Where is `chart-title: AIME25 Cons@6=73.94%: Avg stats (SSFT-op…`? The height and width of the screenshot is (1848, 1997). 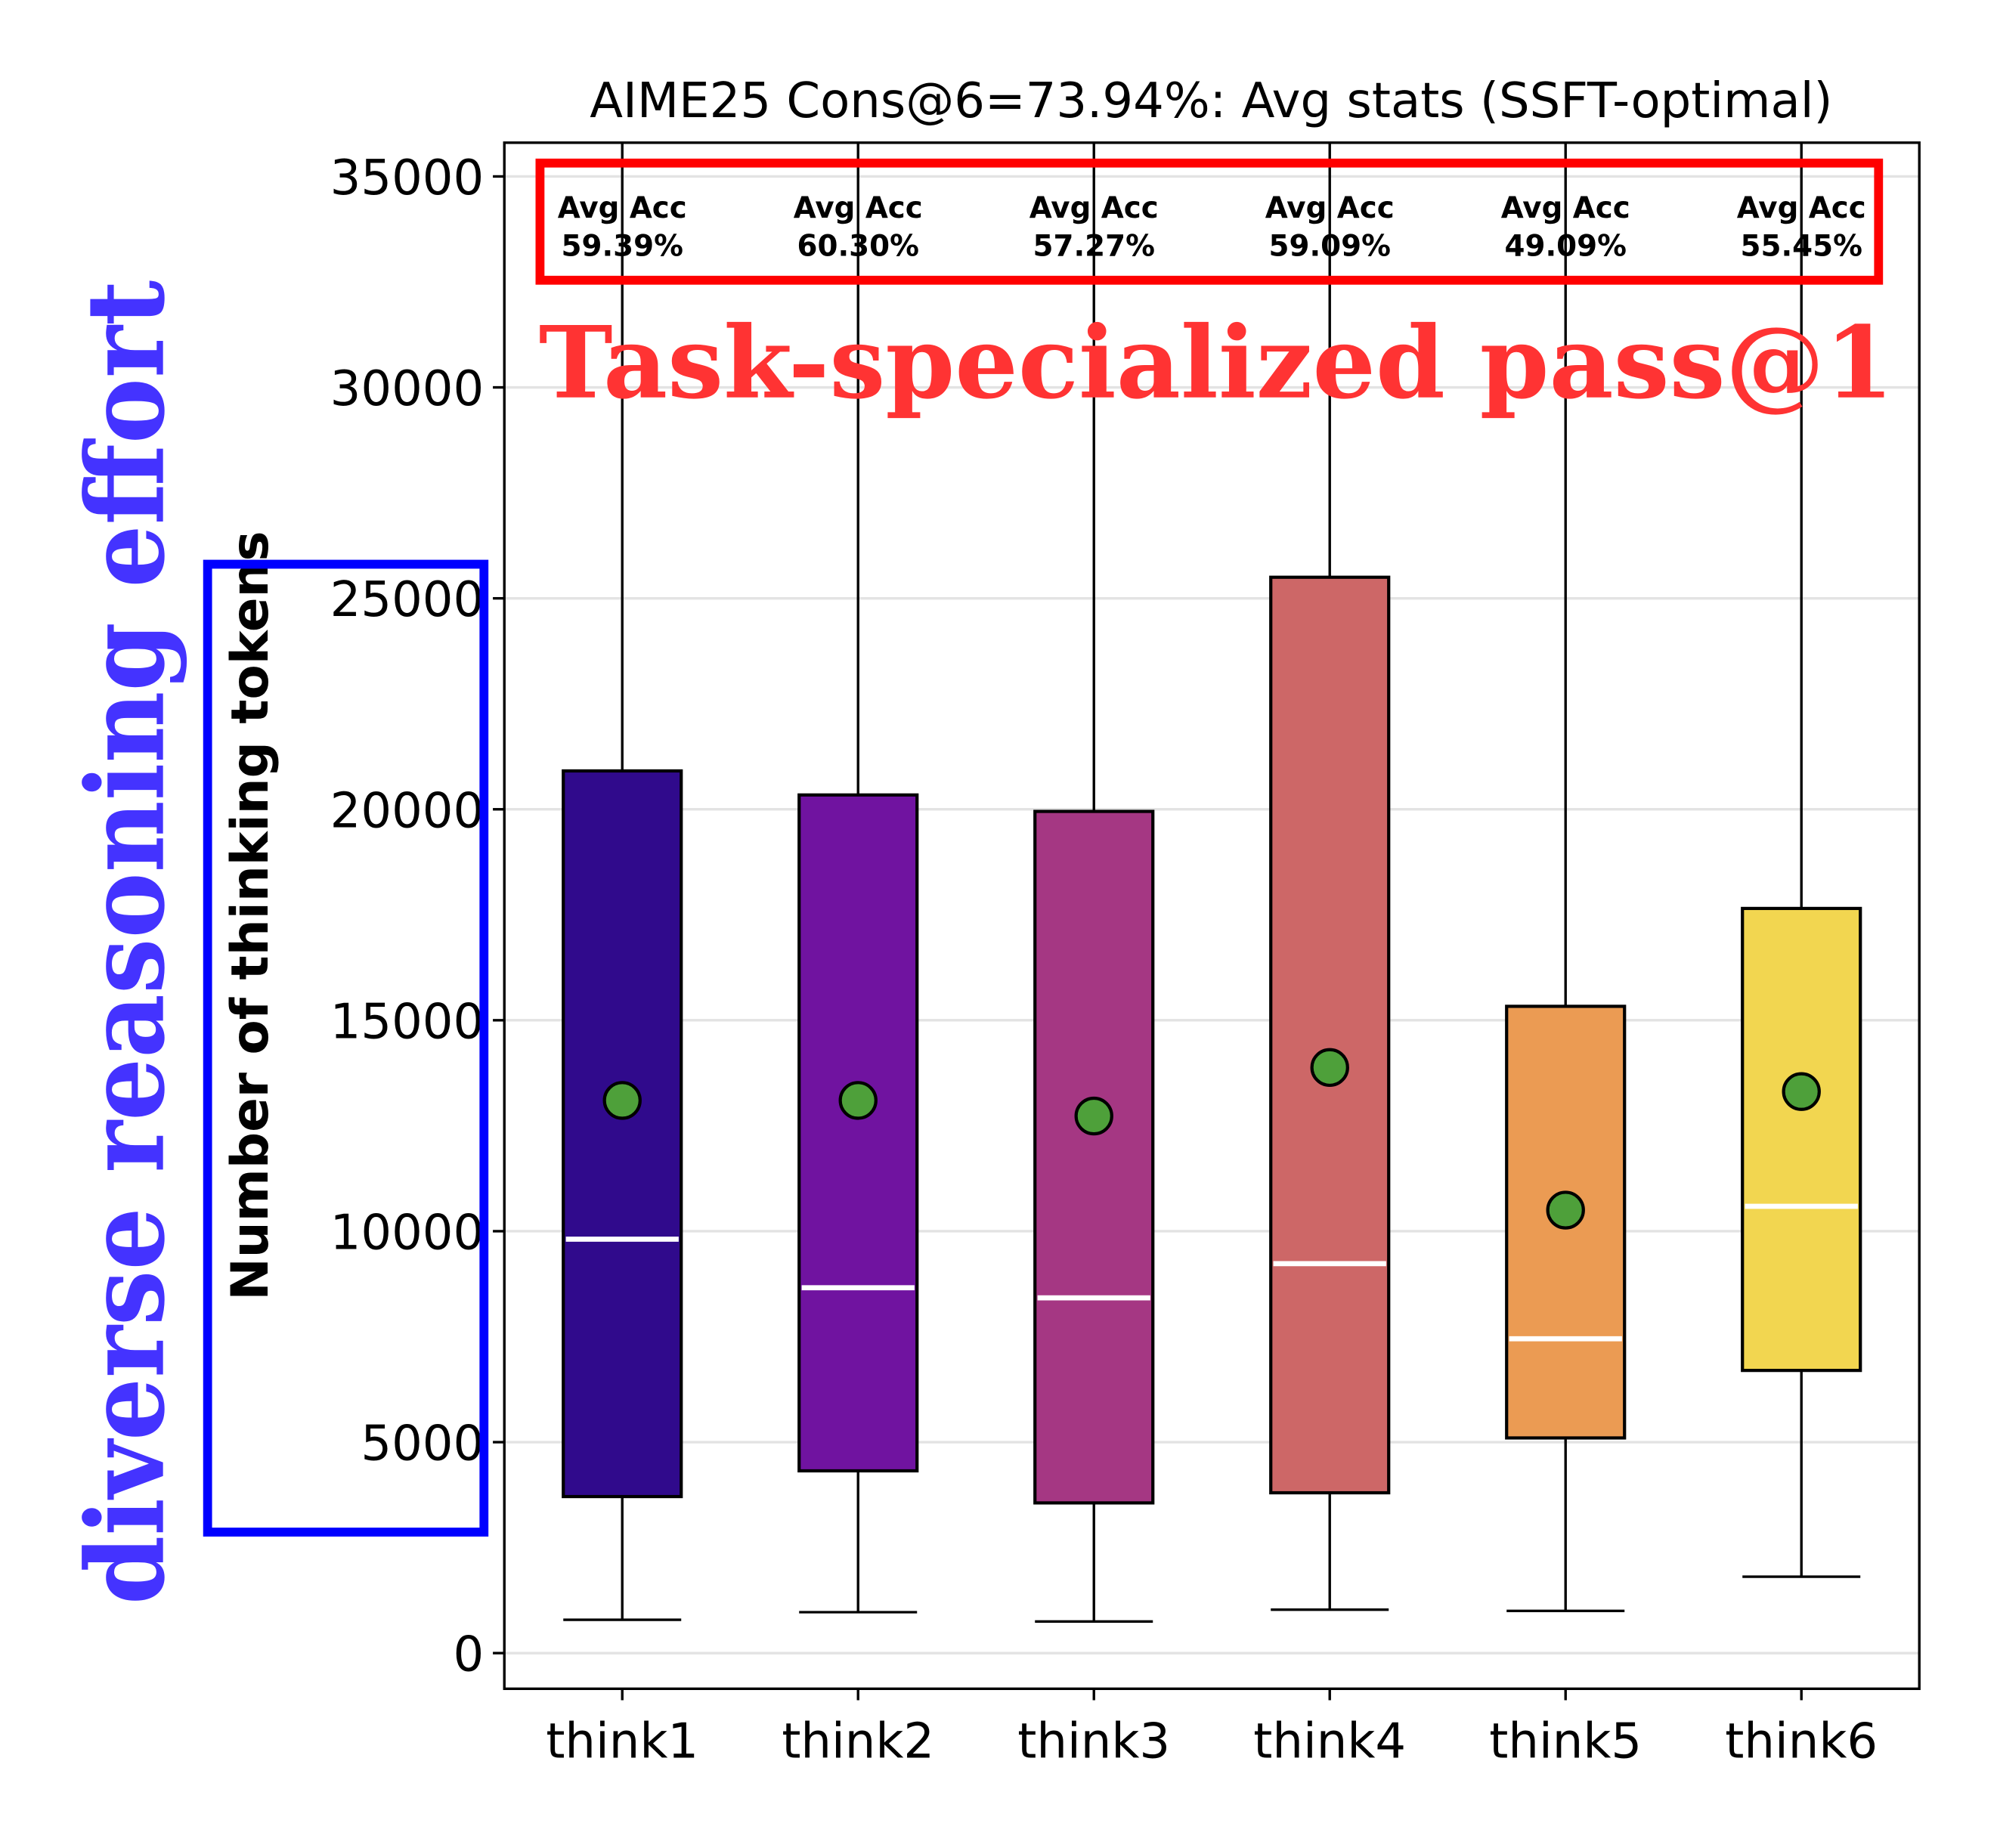
chart-title: AIME25 Cons@6=73.94%: Avg stats (SSFT-op… is located at coordinates (1211, 101).